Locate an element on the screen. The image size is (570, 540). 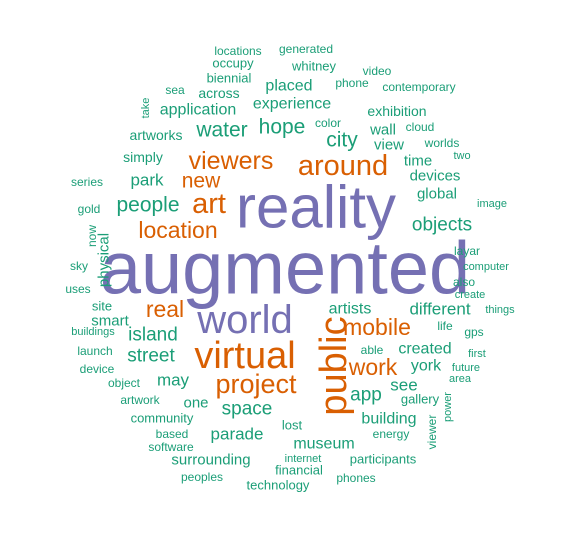
cloud-word-power: power is located at coordinates (448, 407).